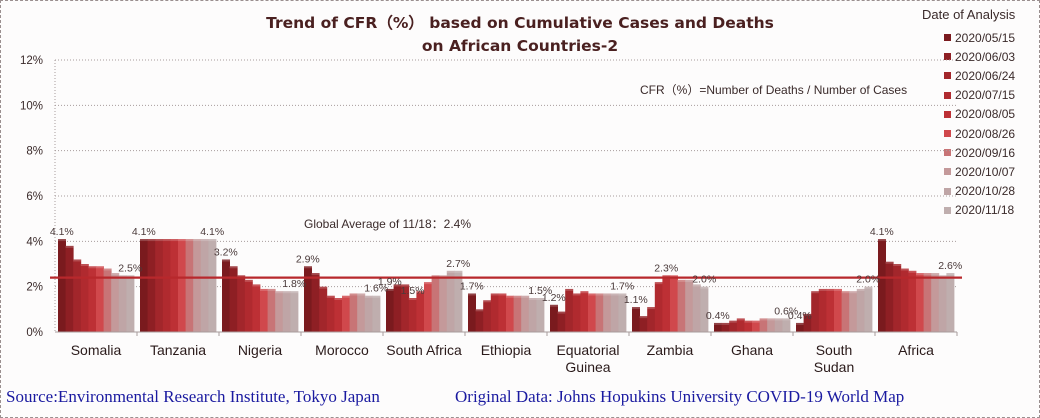 This screenshot has height=418, width=1040. Describe the element at coordinates (294, 284) in the screenshot. I see `data-label: 1.8%` at that location.